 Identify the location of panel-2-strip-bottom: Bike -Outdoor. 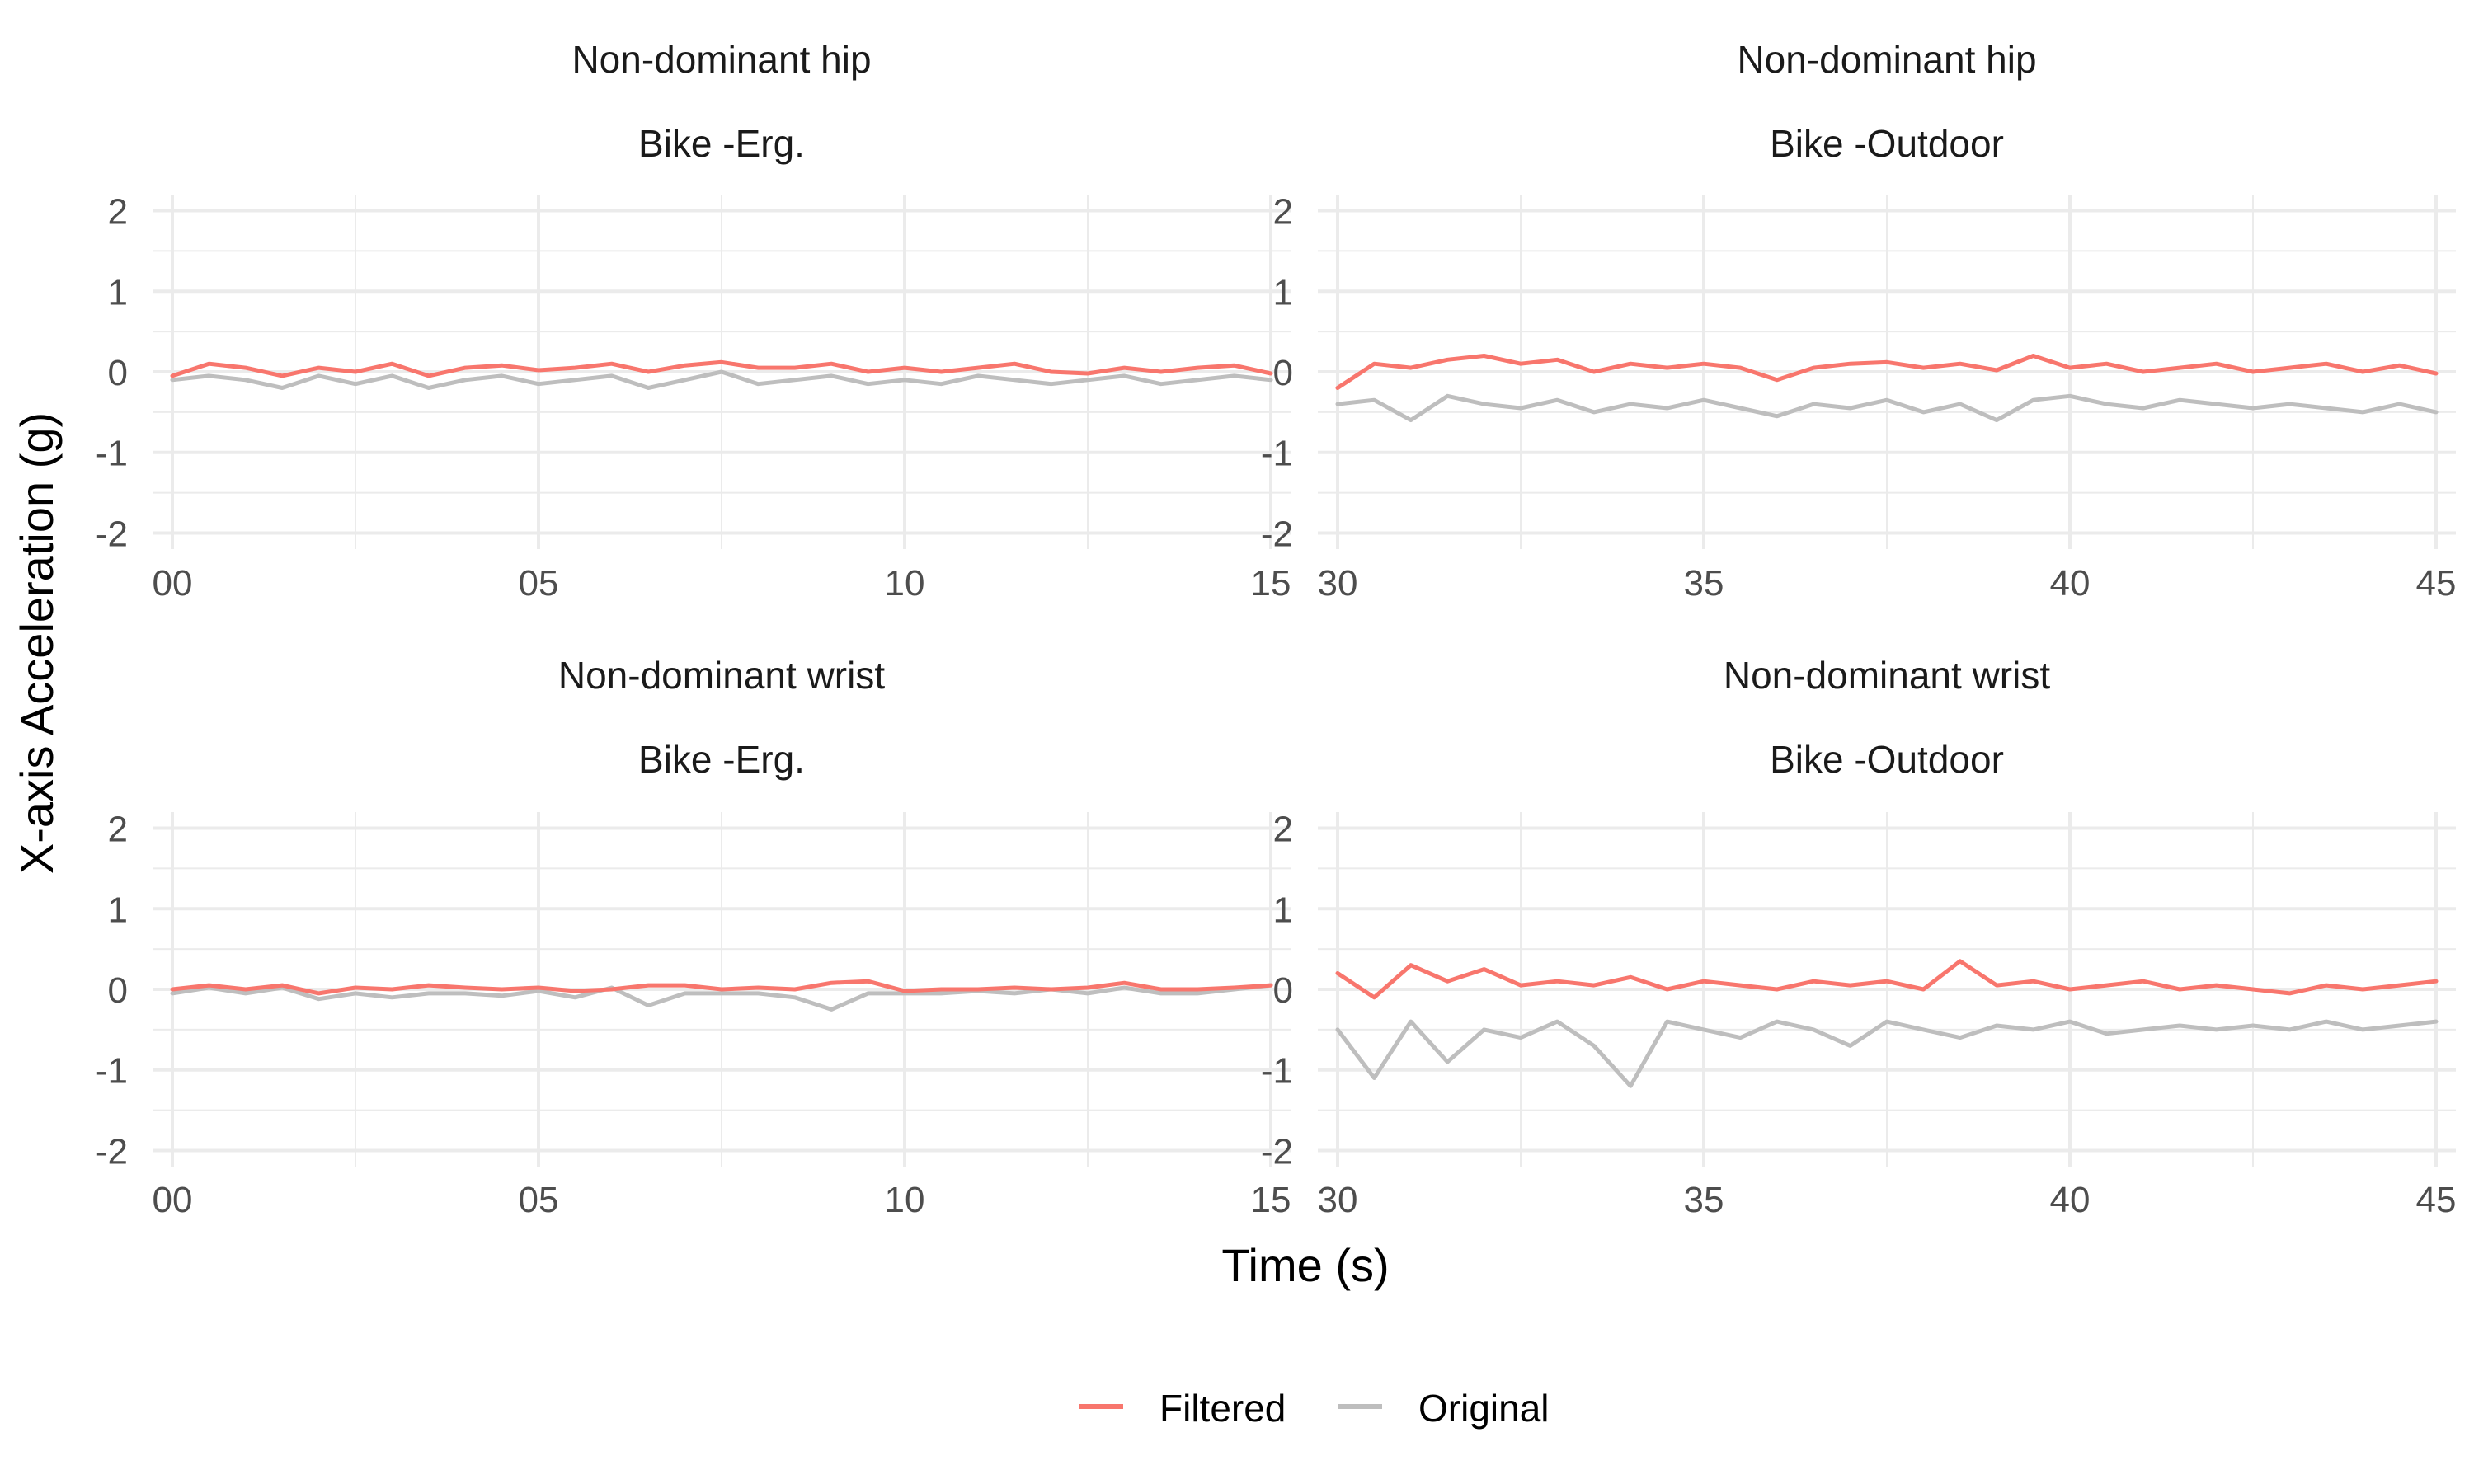
(1887, 143).